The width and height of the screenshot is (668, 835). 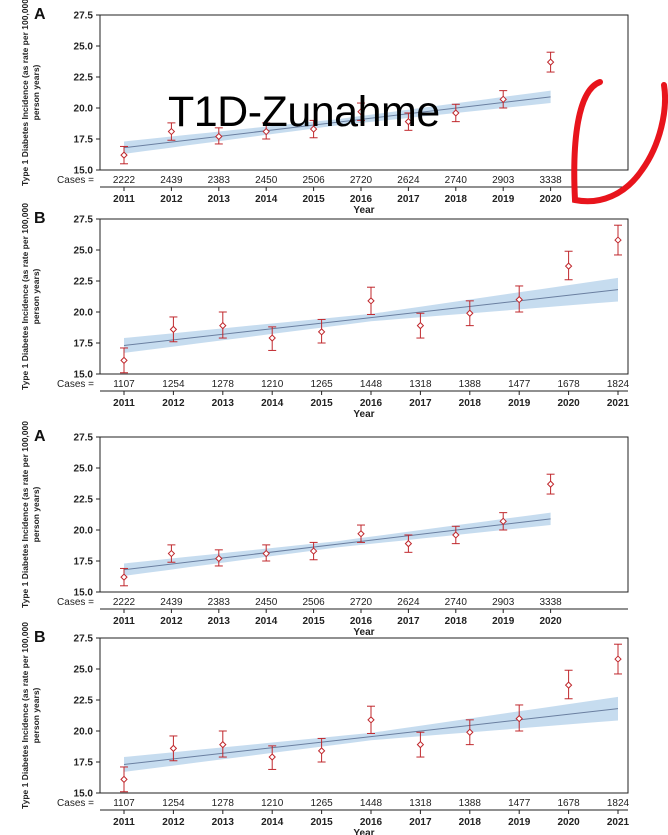 I want to click on cases-count: 1318, so click(x=420, y=803).